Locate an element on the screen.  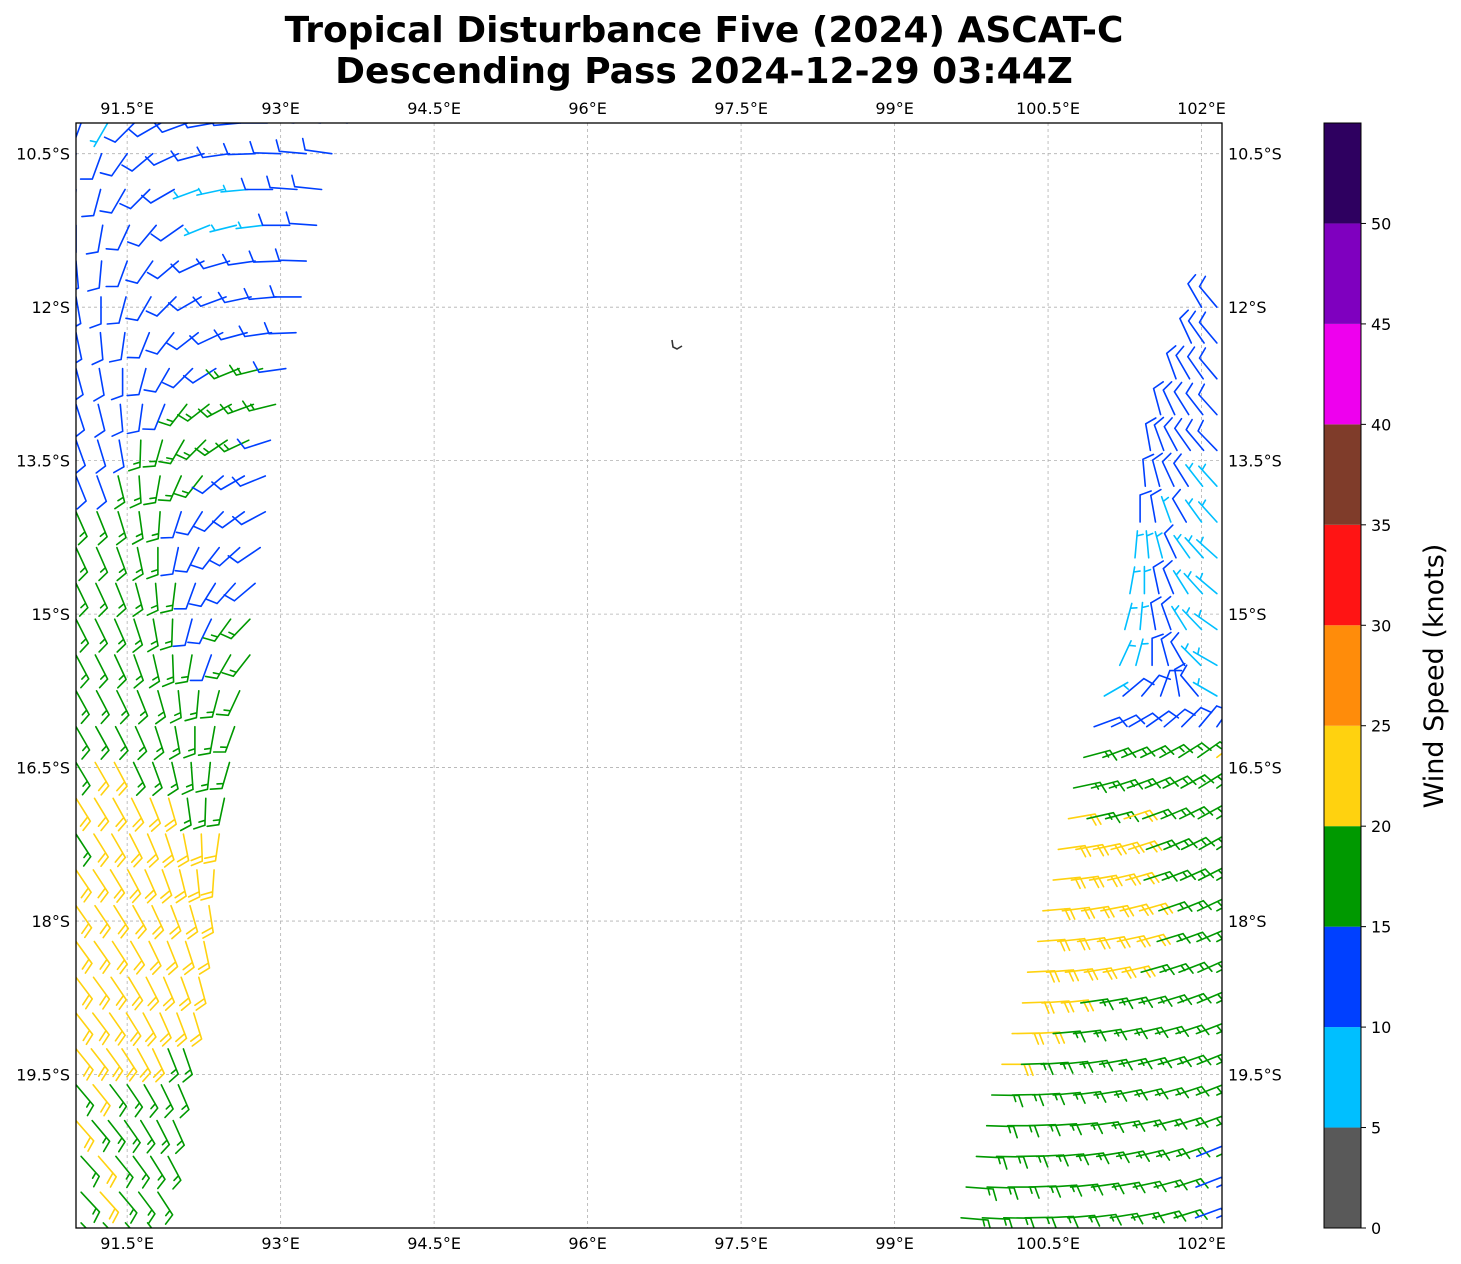
lon-tick-label-top: 91.5°E is located at coordinates (127, 108).